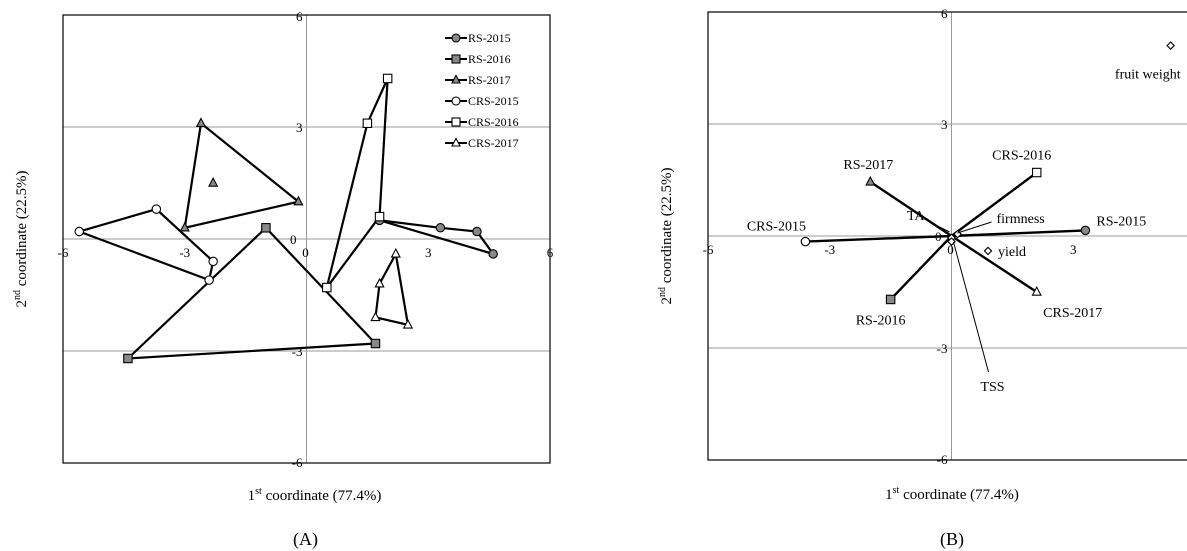 This screenshot has width=1187, height=551. What do you see at coordinates (1018, 233) in the screenshot?
I see `vector-rs-2015` at bounding box center [1018, 233].